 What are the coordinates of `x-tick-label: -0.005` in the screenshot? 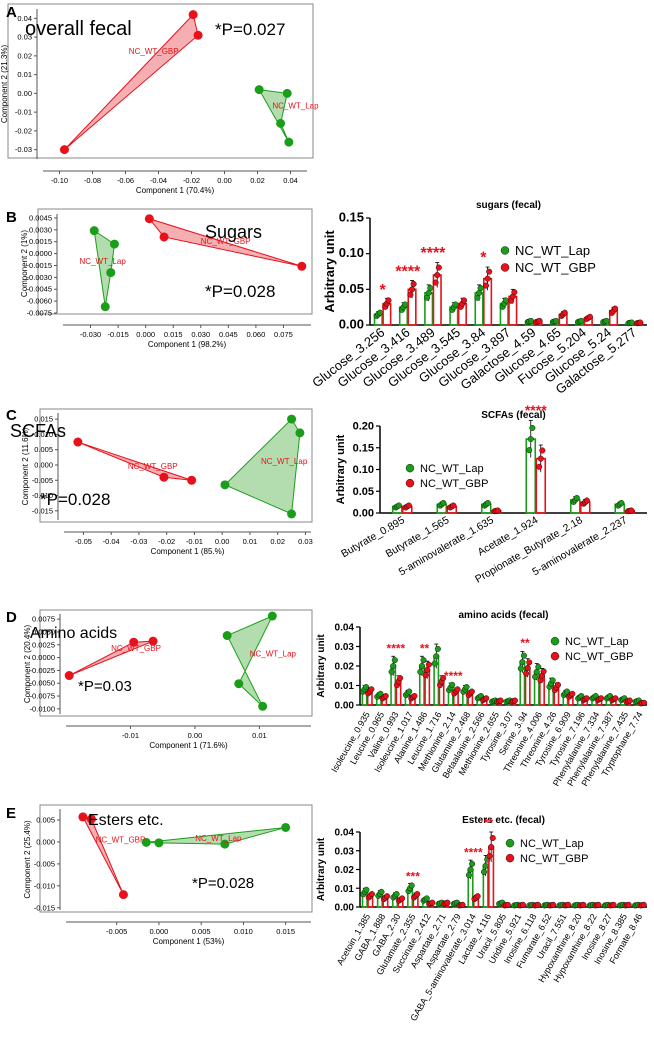 It's located at (116, 931).